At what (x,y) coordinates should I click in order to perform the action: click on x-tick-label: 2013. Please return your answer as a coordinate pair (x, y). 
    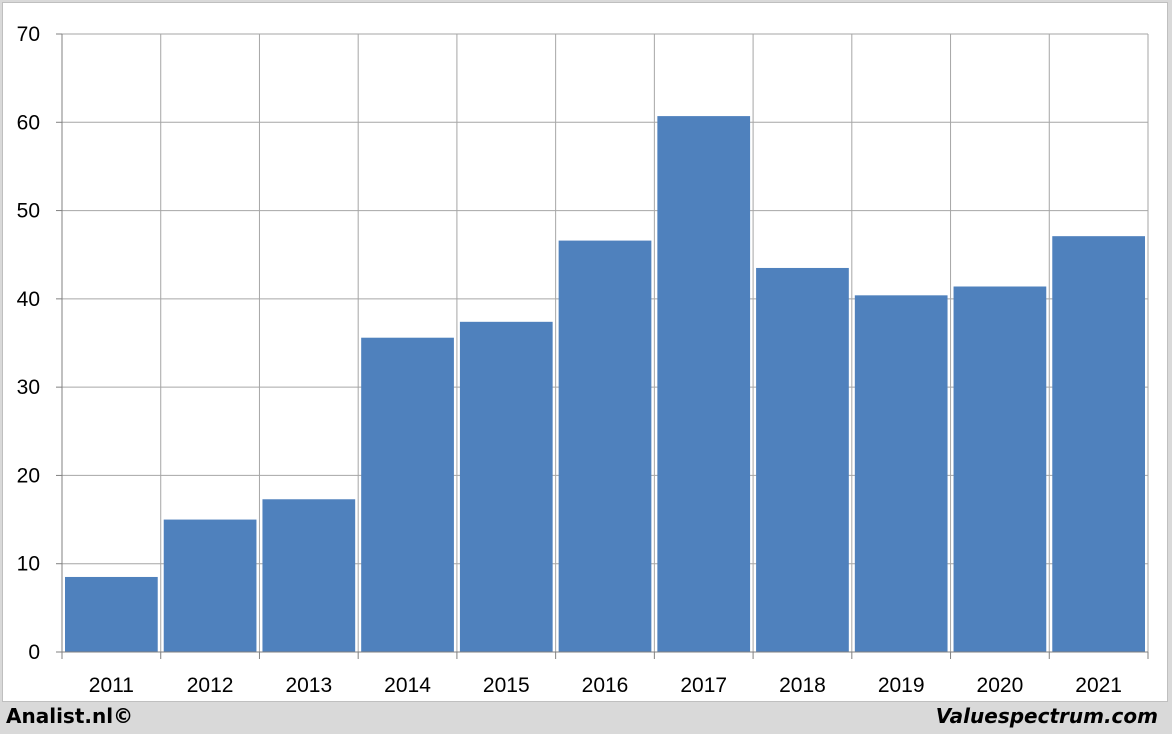
    Looking at the image, I should click on (308, 685).